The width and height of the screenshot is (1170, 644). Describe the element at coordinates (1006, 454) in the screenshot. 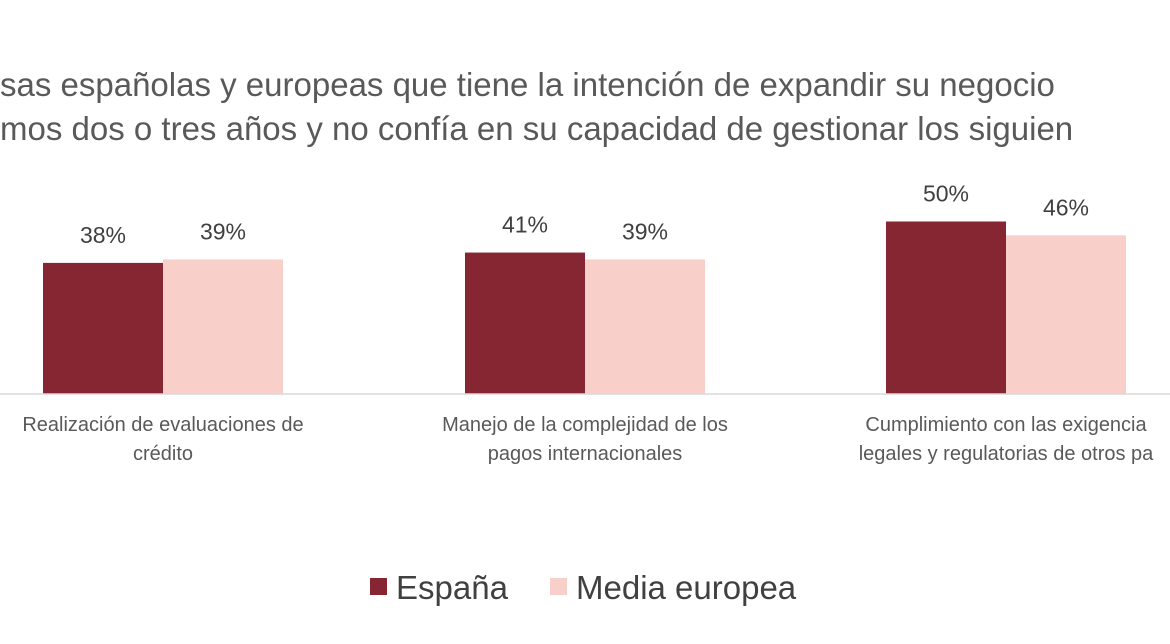

I see `category-label-2-line-1: legales y regulatorias de otros pa` at that location.